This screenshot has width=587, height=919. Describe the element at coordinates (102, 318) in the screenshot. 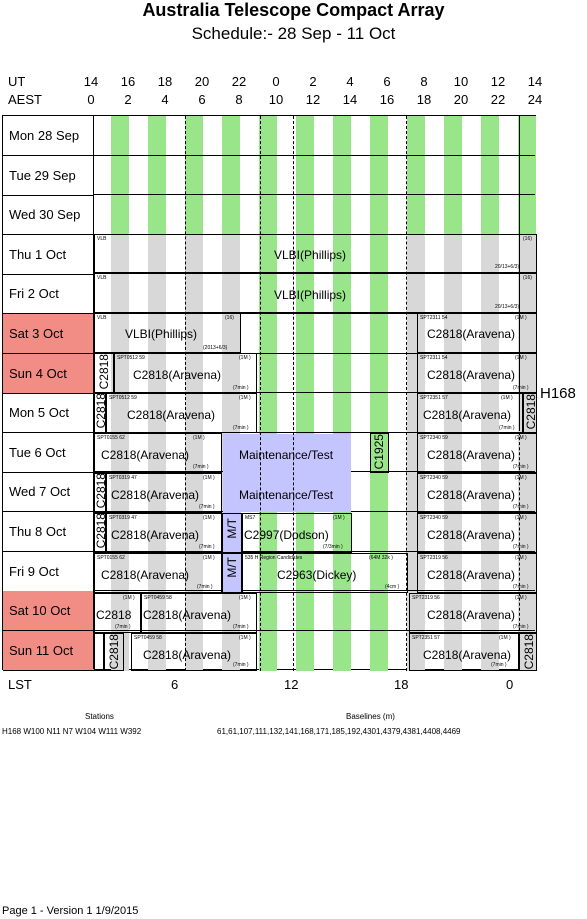

I see `small-label: VLB` at that location.